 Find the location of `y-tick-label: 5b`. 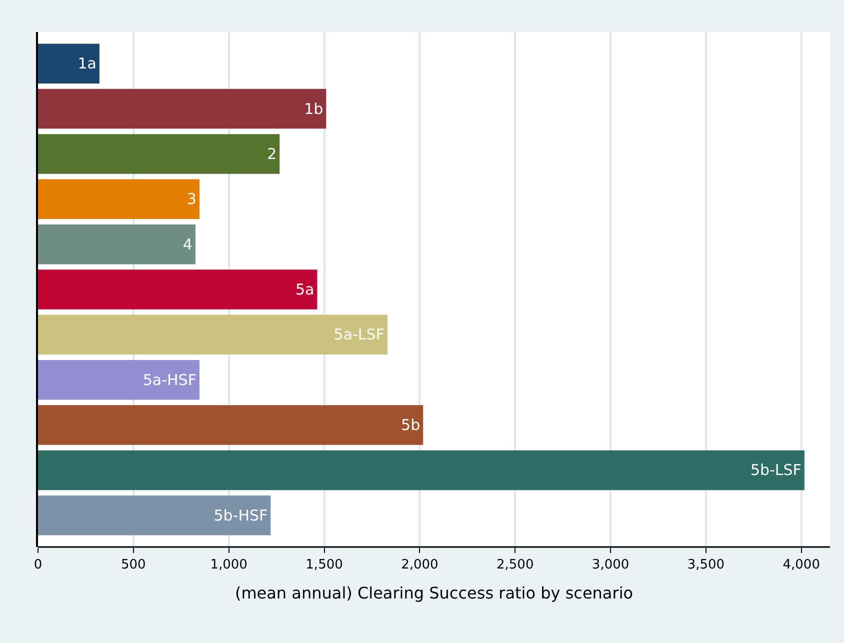

y-tick-label: 5b is located at coordinates (410, 425).